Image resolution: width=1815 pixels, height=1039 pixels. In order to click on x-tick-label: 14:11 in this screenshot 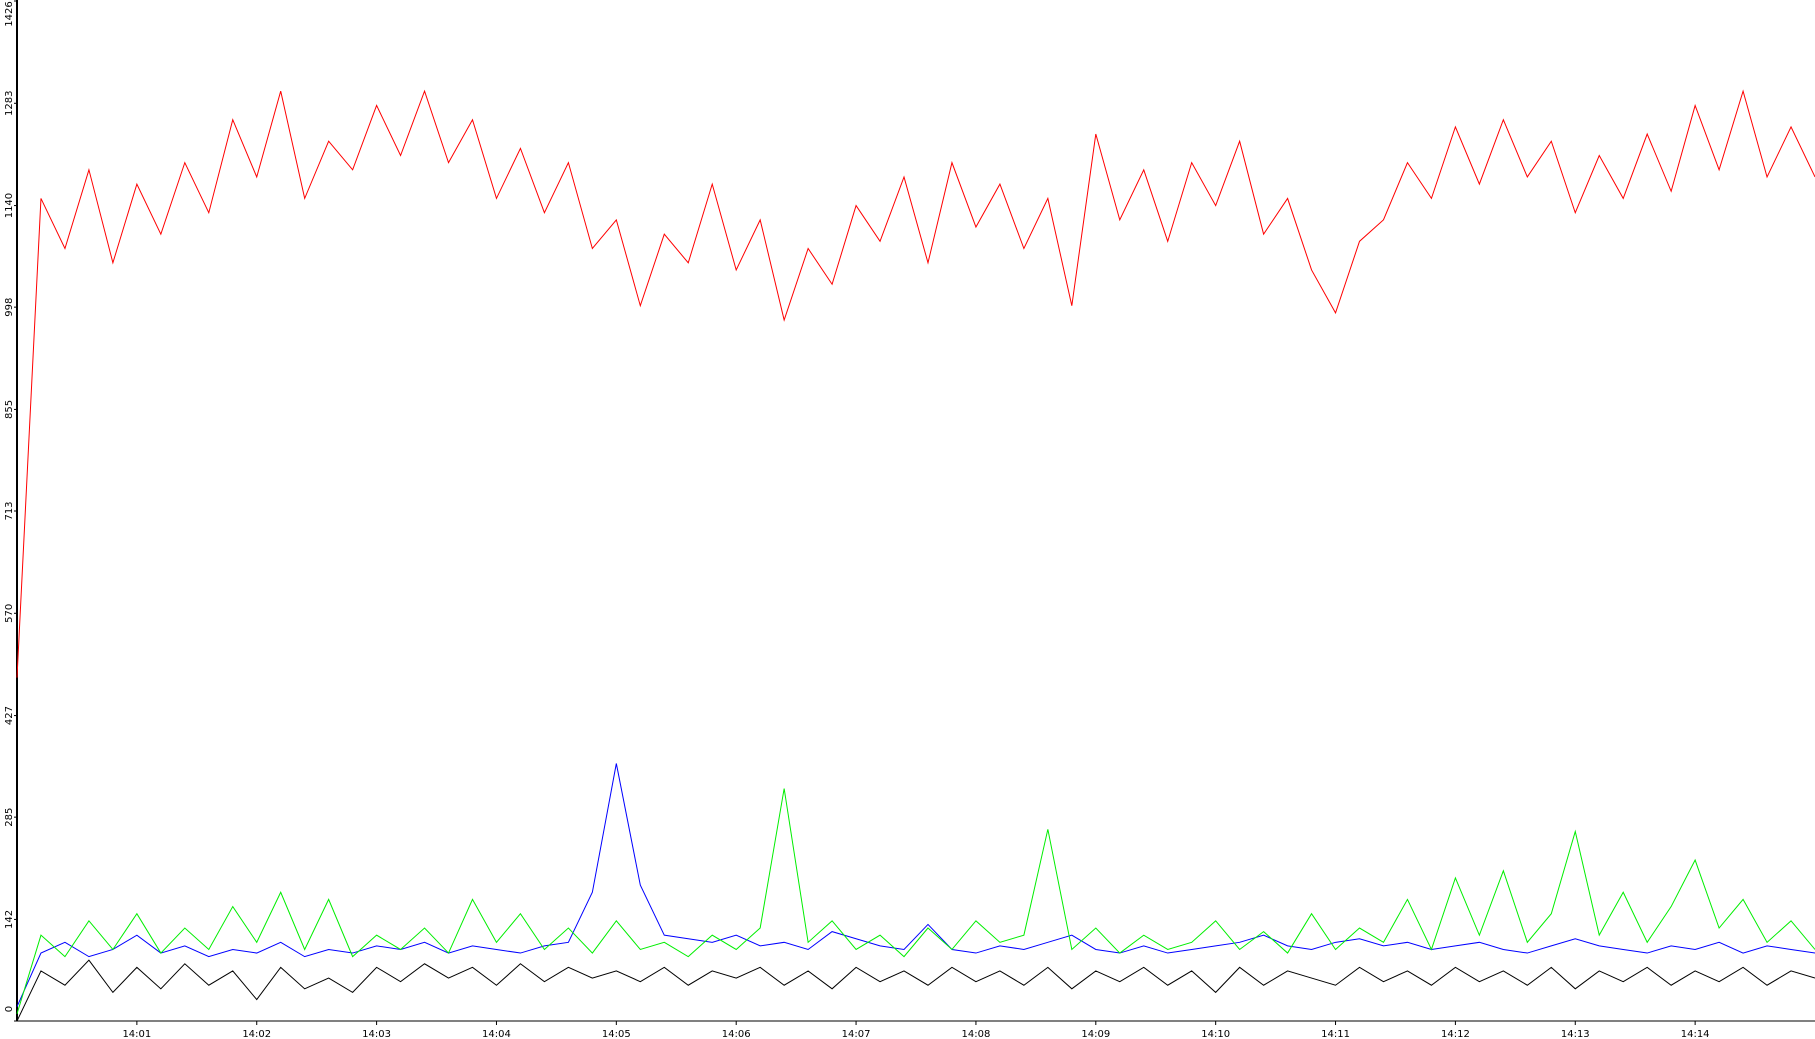, I will do `click(1335, 1034)`.